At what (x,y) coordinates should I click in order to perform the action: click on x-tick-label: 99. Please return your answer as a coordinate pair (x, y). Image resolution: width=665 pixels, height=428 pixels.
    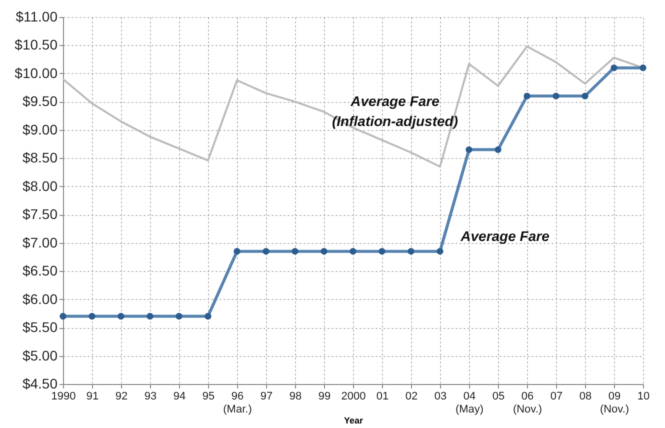
    Looking at the image, I should click on (324, 396).